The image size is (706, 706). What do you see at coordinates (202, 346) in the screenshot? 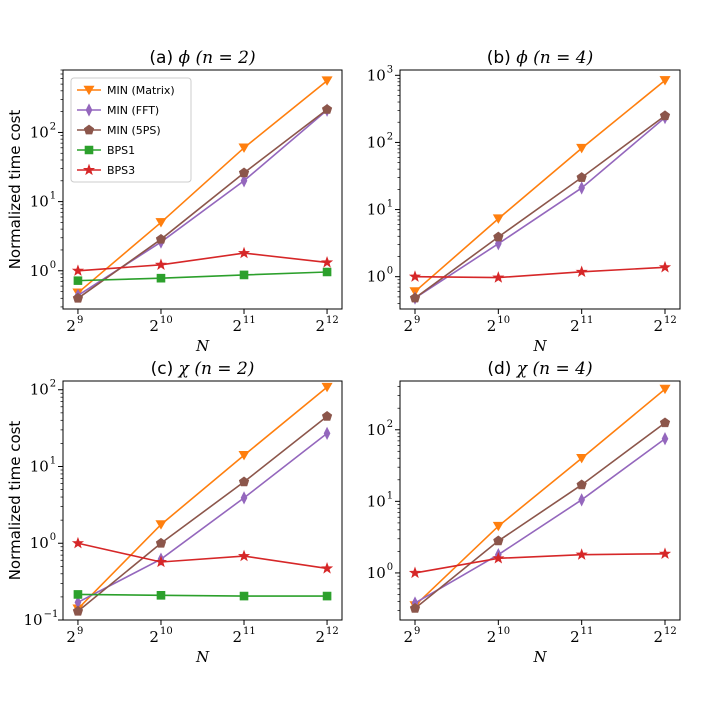
I see `x-axis-label: N` at bounding box center [202, 346].